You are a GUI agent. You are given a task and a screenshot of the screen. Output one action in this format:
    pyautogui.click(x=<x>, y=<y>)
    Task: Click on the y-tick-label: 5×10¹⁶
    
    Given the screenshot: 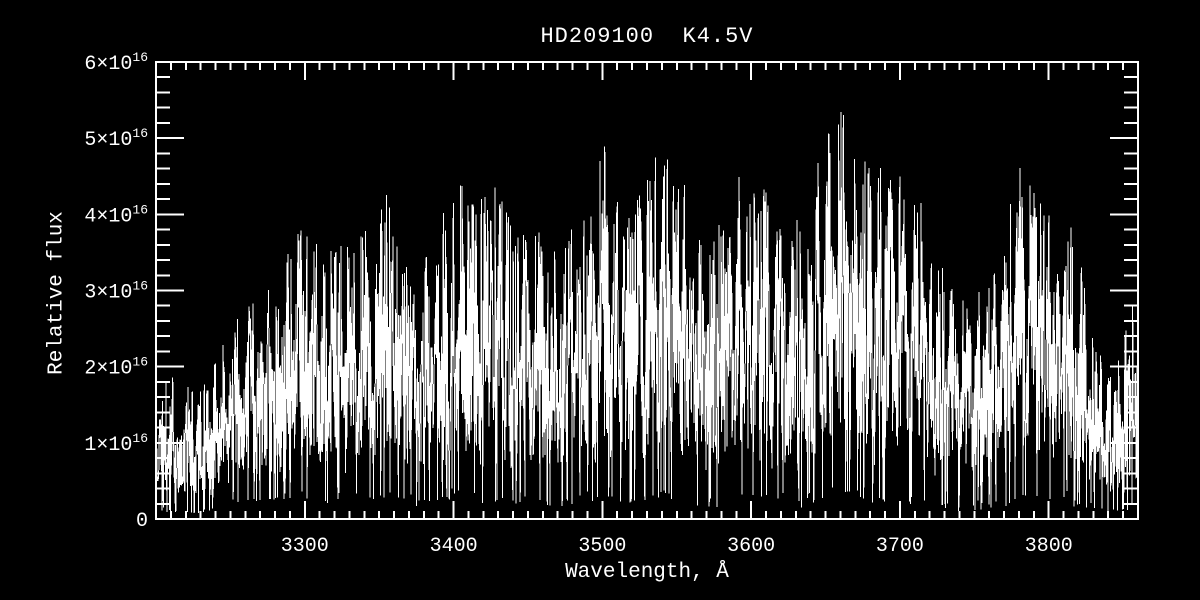 What is the action you would take?
    pyautogui.click(x=116, y=139)
    